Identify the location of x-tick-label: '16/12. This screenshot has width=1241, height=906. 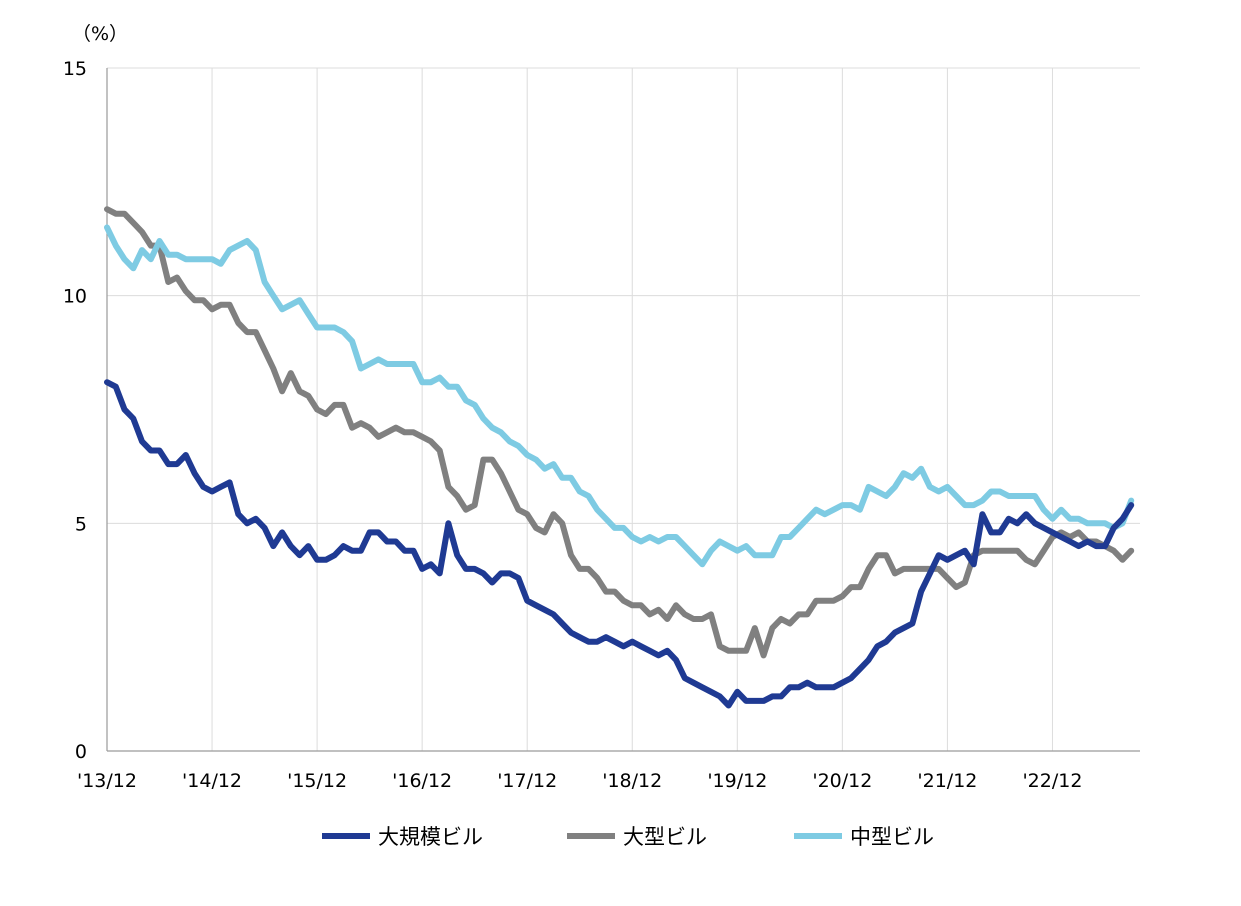
(422, 781).